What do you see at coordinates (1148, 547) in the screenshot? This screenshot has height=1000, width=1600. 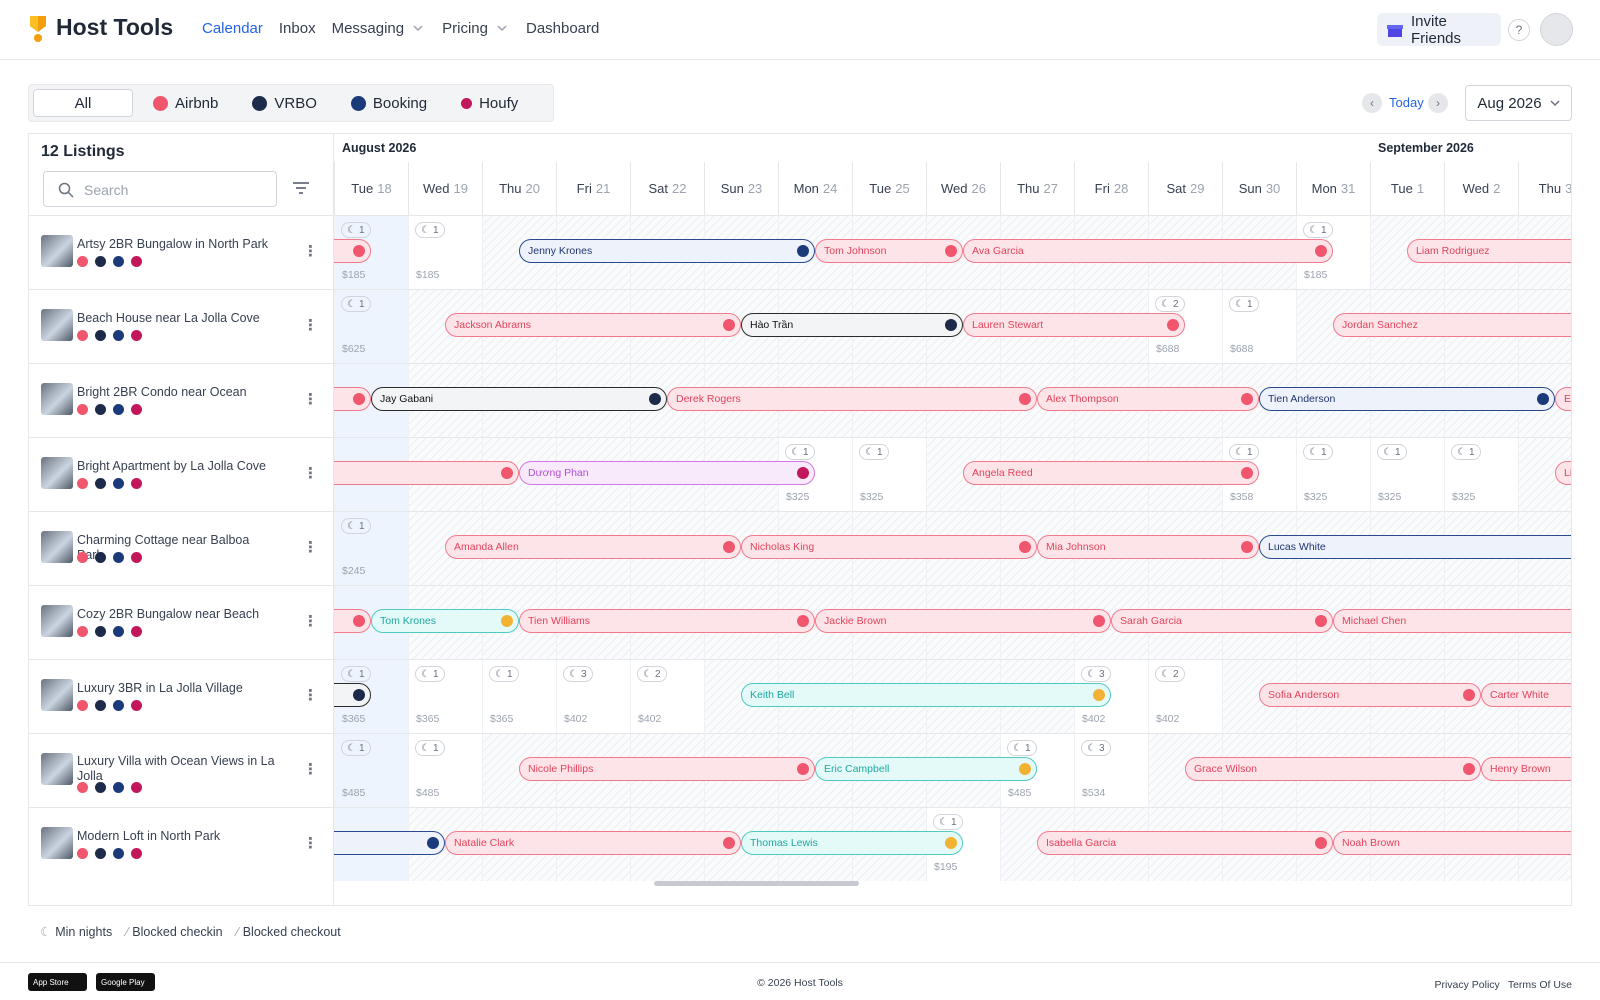 I see `reservation: Mia Johnson` at bounding box center [1148, 547].